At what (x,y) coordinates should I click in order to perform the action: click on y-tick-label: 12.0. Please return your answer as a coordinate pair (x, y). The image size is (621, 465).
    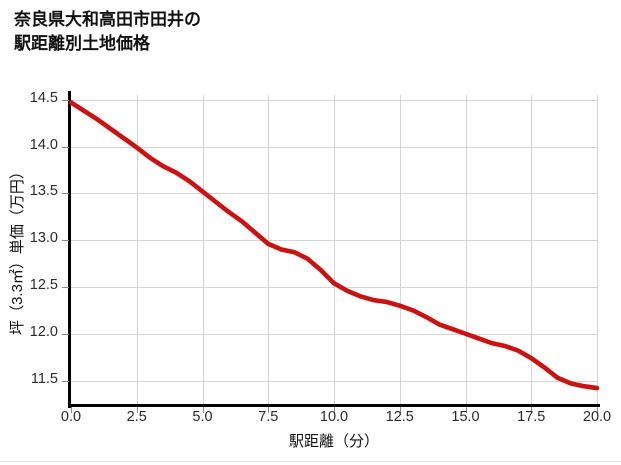
    Looking at the image, I should click on (43, 331).